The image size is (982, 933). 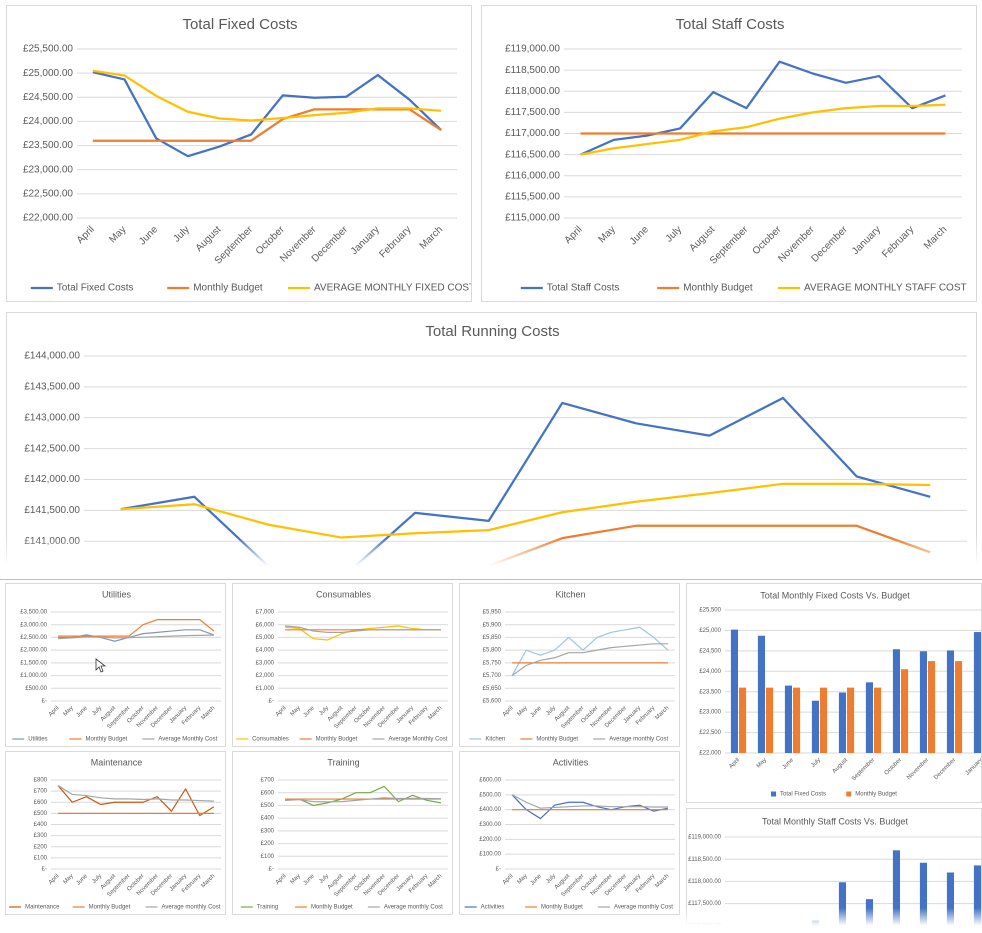 What do you see at coordinates (239, 24) in the screenshot?
I see `chart-title: Total Fixed Costs` at bounding box center [239, 24].